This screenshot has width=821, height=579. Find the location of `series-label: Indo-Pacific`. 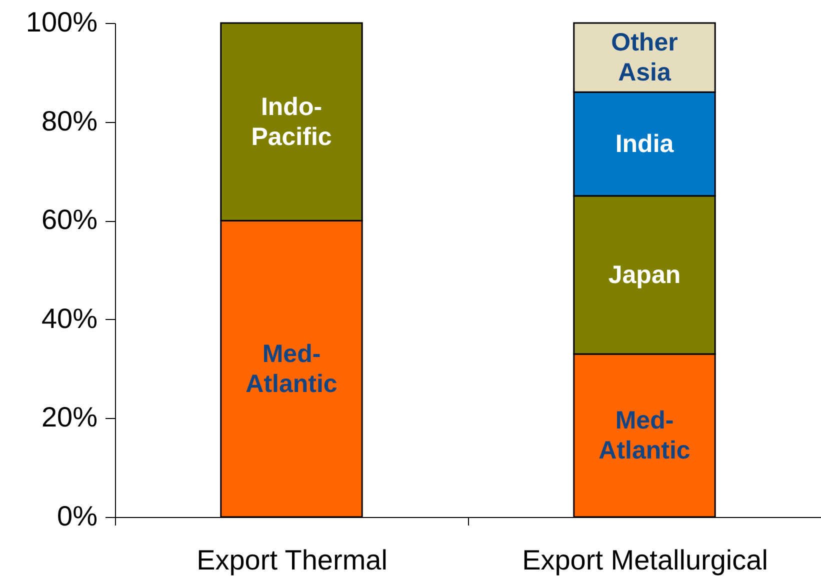

series-label: Indo-Pacific is located at coordinates (291, 121).